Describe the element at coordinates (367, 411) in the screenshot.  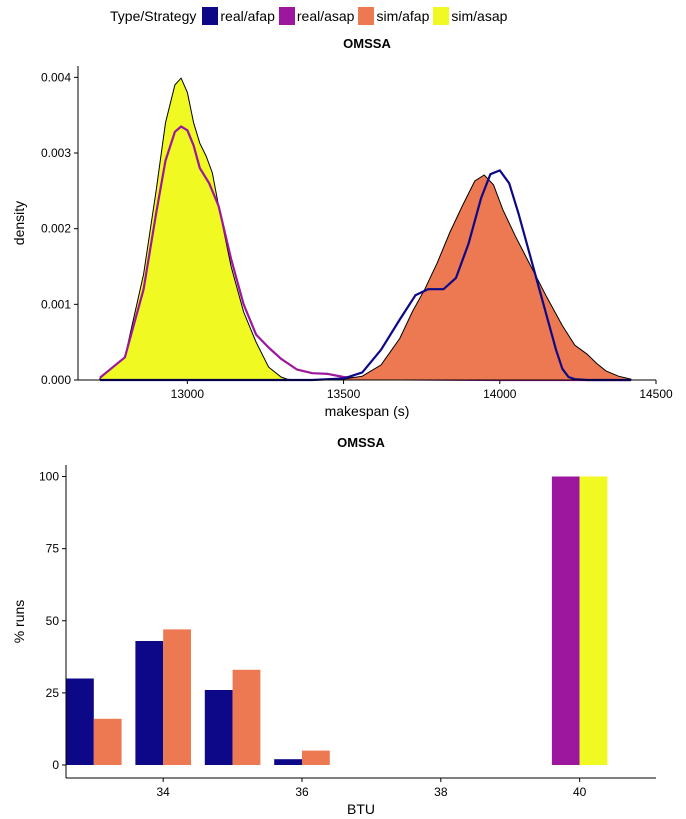
I see `density-x-axis-label: makespan (s)` at that location.